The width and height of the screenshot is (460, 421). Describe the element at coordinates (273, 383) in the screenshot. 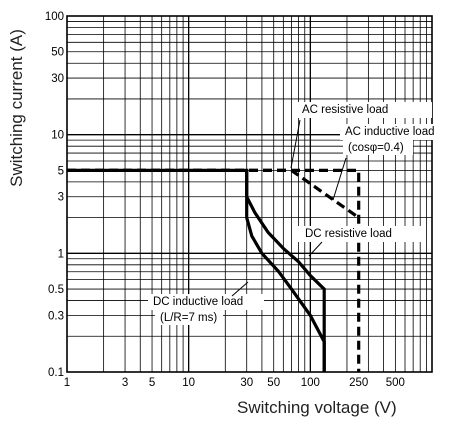

I see `x-tick-label: 50` at that location.